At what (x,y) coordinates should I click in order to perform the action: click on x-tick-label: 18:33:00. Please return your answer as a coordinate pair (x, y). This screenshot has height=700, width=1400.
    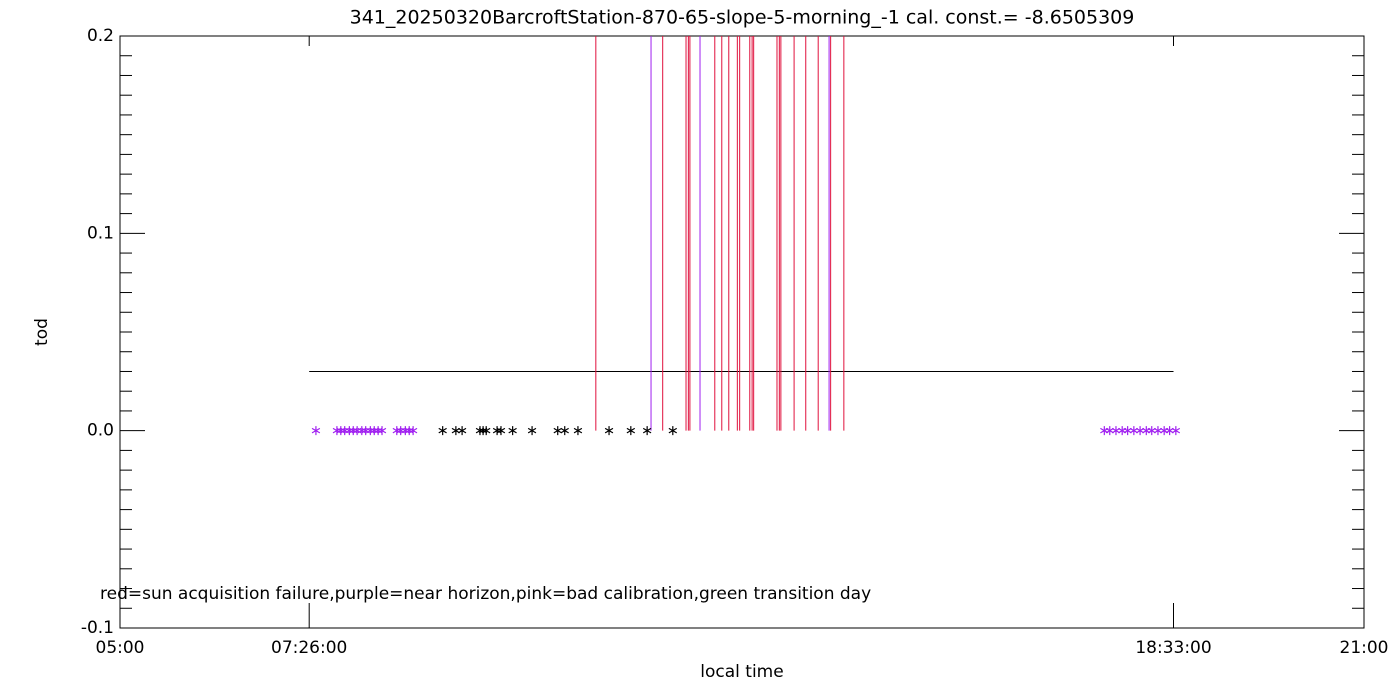
    Looking at the image, I should click on (1173, 648).